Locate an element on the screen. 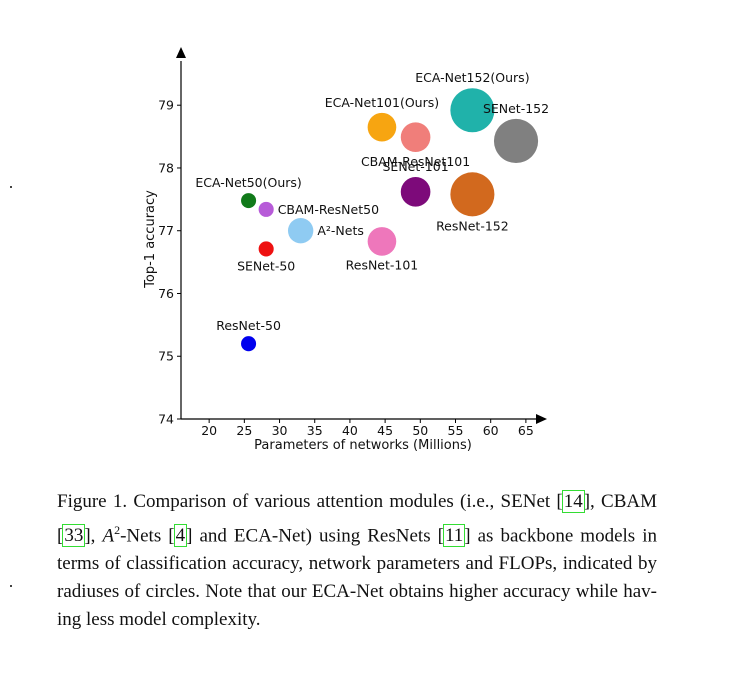 This screenshot has width=749, height=681. y-axis-label: Top-1 accuracy is located at coordinates (150, 239).